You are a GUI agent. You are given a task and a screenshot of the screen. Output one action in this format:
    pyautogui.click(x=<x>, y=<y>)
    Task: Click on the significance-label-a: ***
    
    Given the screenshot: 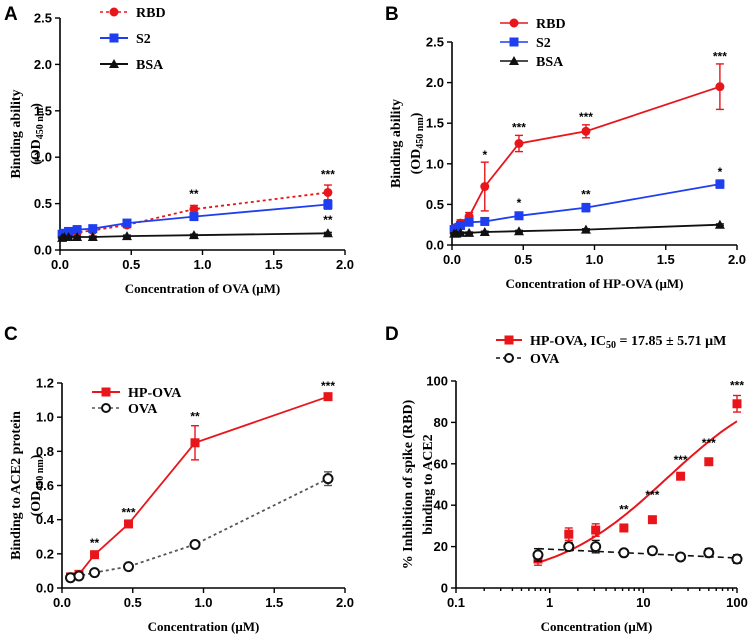 What is the action you would take?
    pyautogui.click(x=328, y=175)
    